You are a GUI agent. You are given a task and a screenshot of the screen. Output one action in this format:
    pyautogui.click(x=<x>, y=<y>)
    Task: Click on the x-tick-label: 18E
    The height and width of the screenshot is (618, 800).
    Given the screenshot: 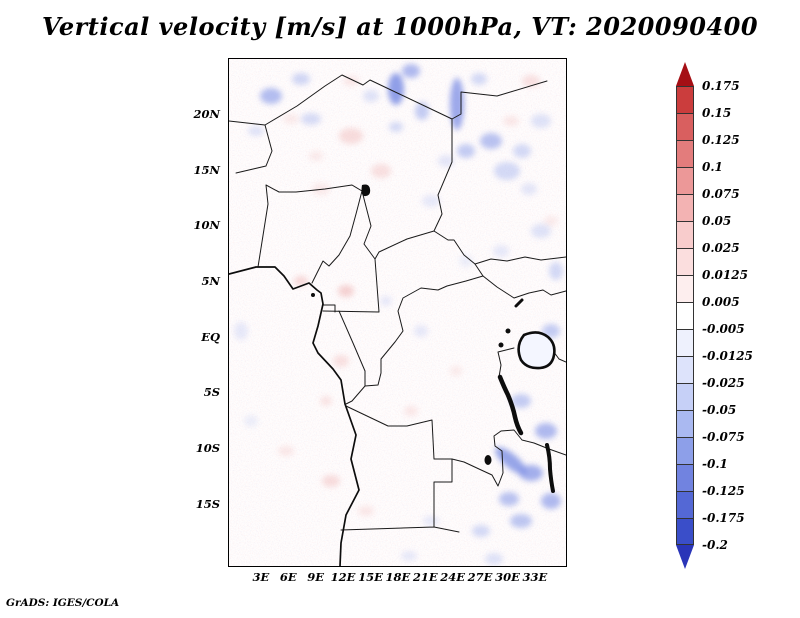 What is the action you would take?
    pyautogui.click(x=398, y=577)
    